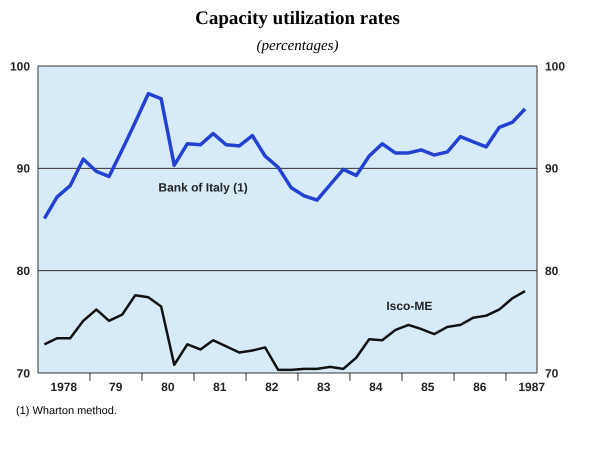 Image resolution: width=595 pixels, height=466 pixels. Describe the element at coordinates (284, 331) in the screenshot. I see `line-series` at that location.